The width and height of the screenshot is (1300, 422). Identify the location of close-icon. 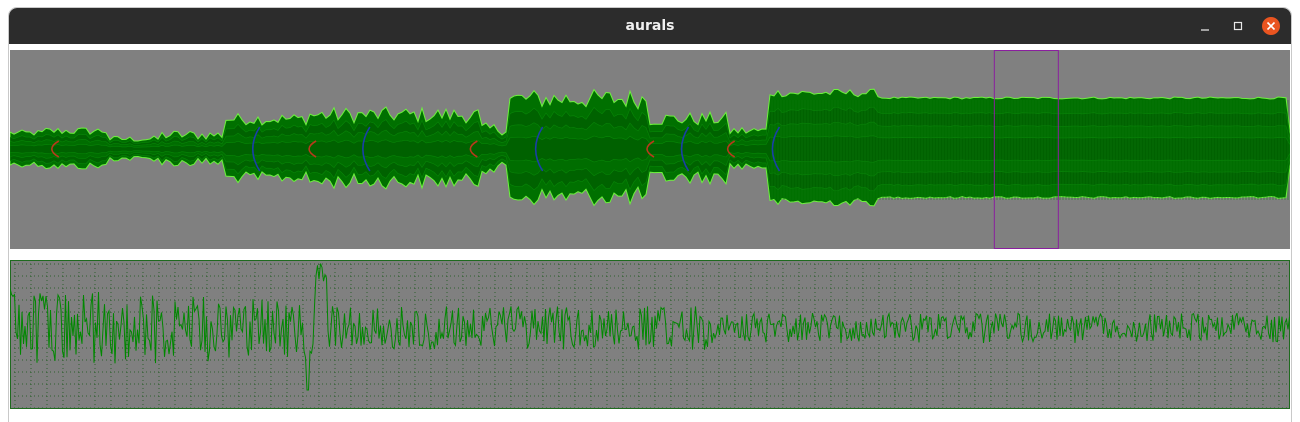
(1271, 26).